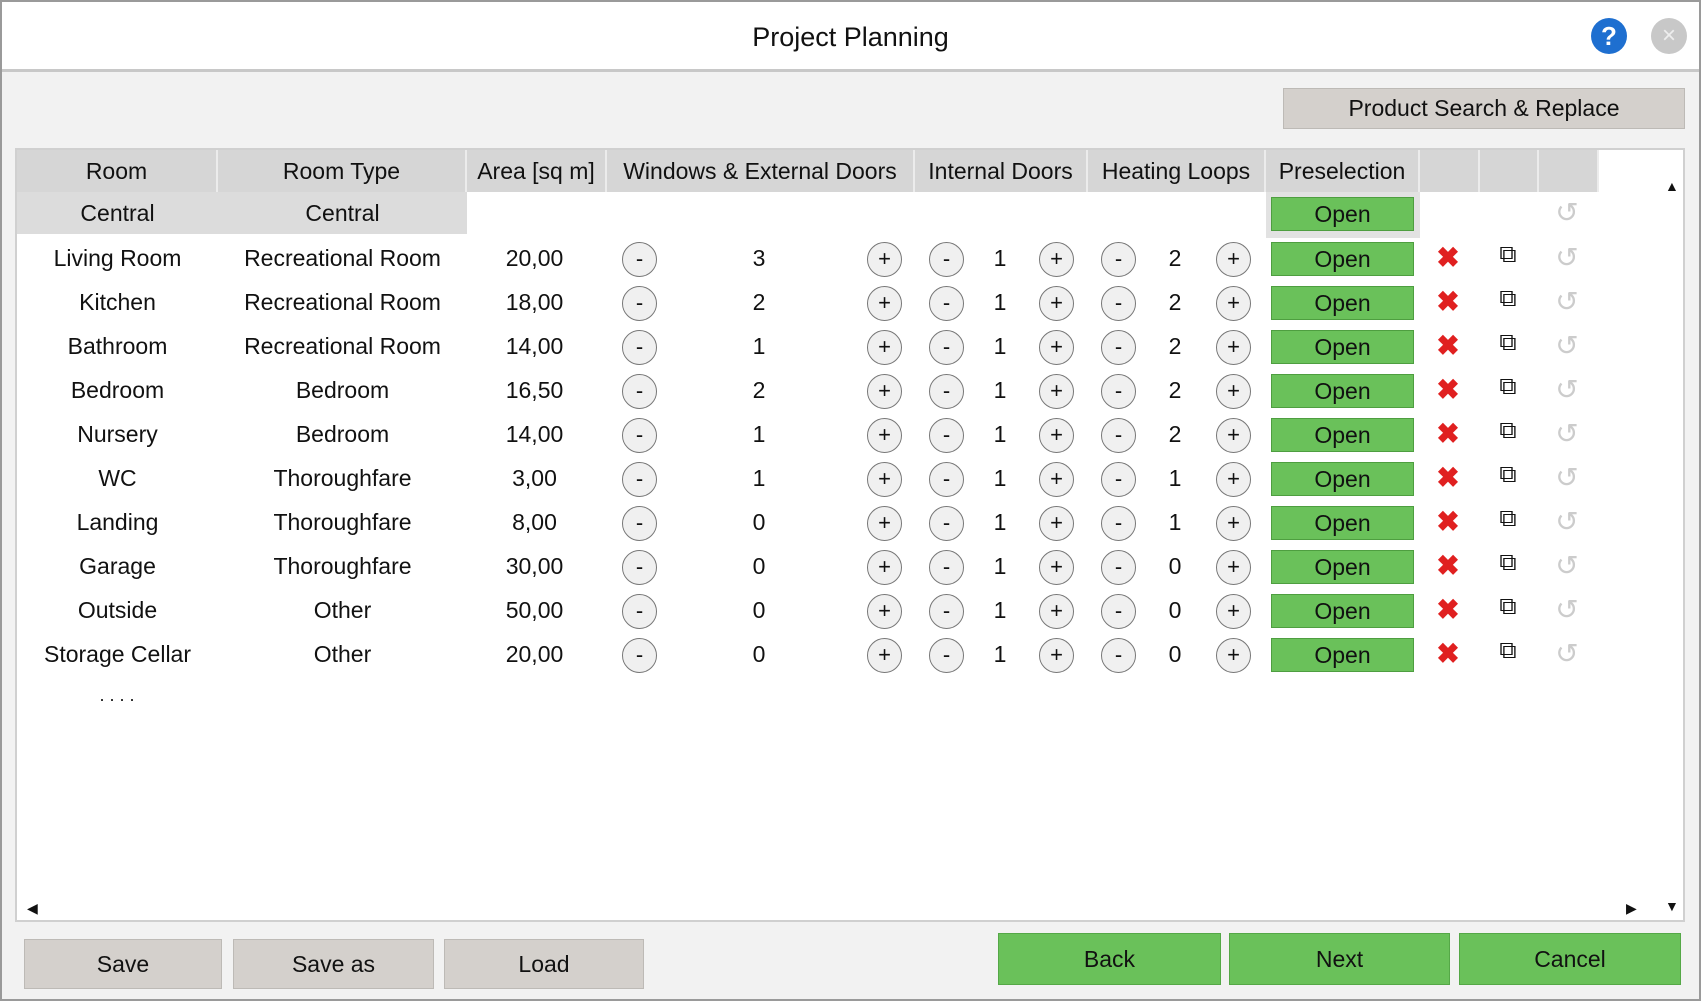  I want to click on column-header-delete, so click(1450, 171).